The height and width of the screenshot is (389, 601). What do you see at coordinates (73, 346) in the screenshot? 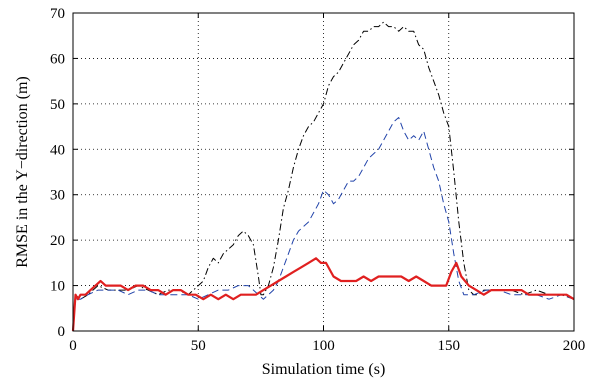
I see `x-tick-label: 0` at bounding box center [73, 346].